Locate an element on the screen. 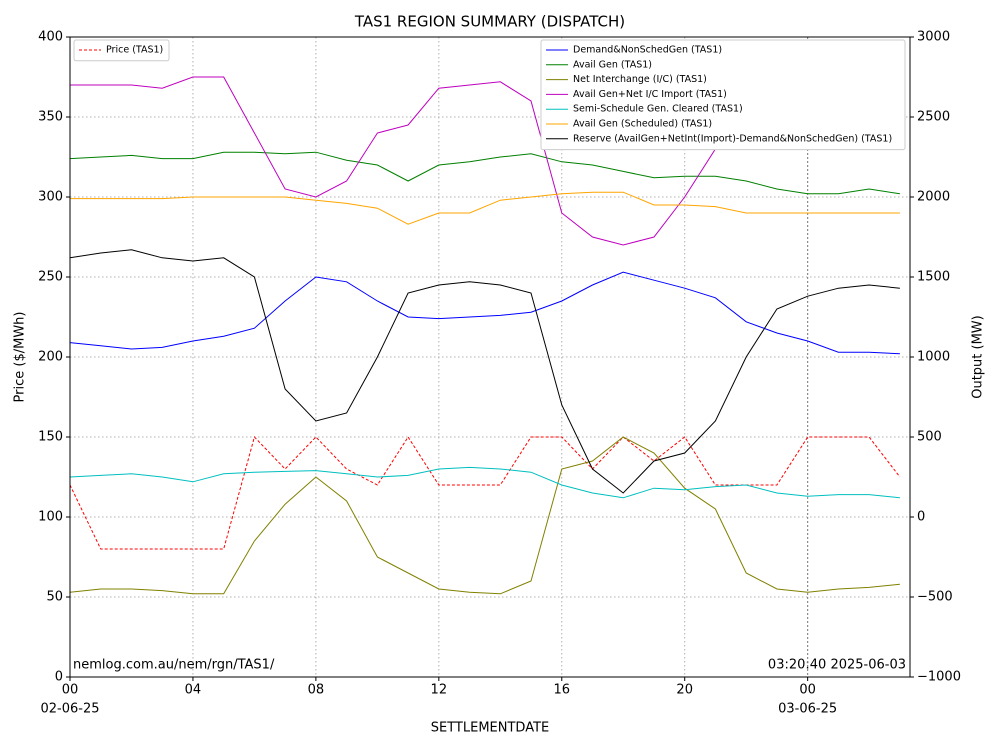 This screenshot has height=750, width=1000. y-tick-label: 250 is located at coordinates (50, 277).